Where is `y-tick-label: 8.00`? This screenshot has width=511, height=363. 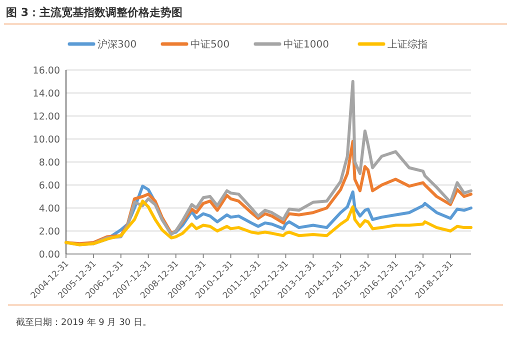 y-tick-label: 8.00 is located at coordinates (49, 162).